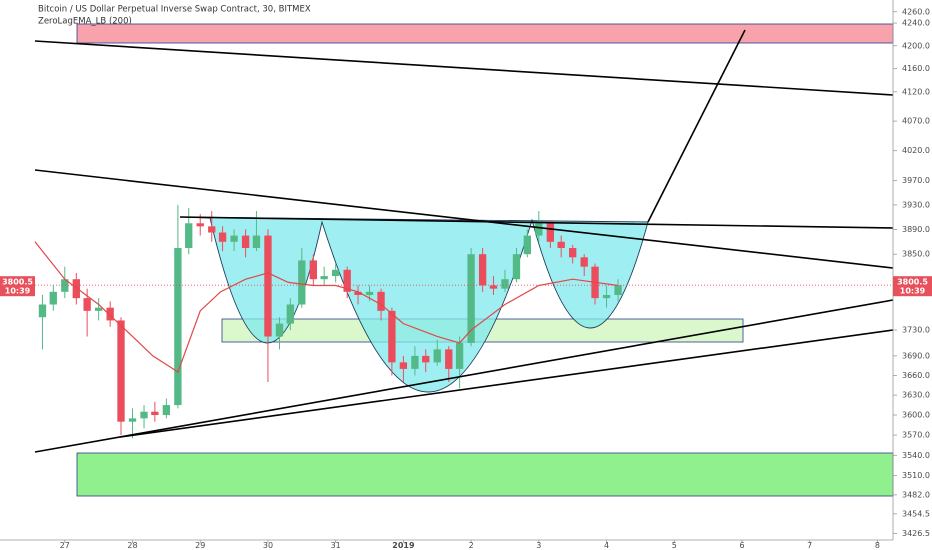  Describe the element at coordinates (916, 355) in the screenshot. I see `y-tick-label: 3690.0` at that location.